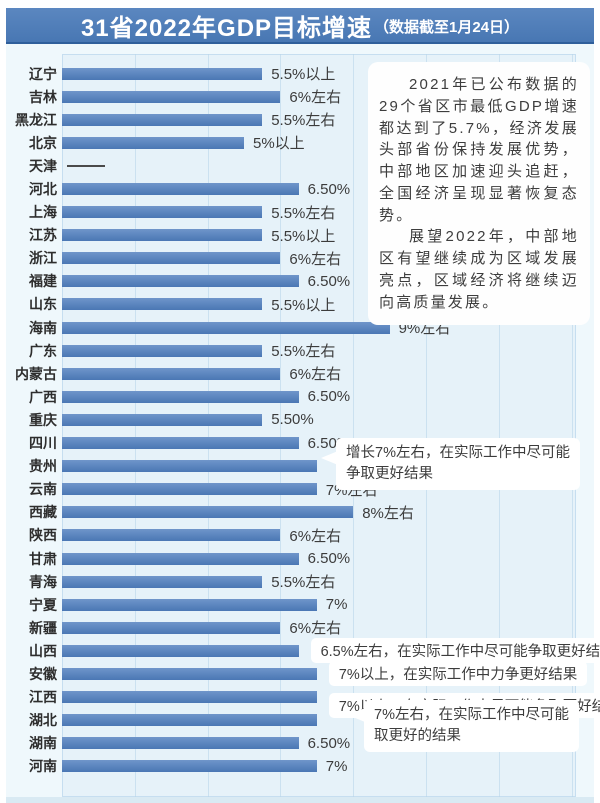  What do you see at coordinates (479, 269) in the screenshot?
I see `commentary-paragraph-2: 展望2022年，中部地区有望继续成为区域发展亮点，区域经济将继续迈向高质量发展。` at bounding box center [479, 269].